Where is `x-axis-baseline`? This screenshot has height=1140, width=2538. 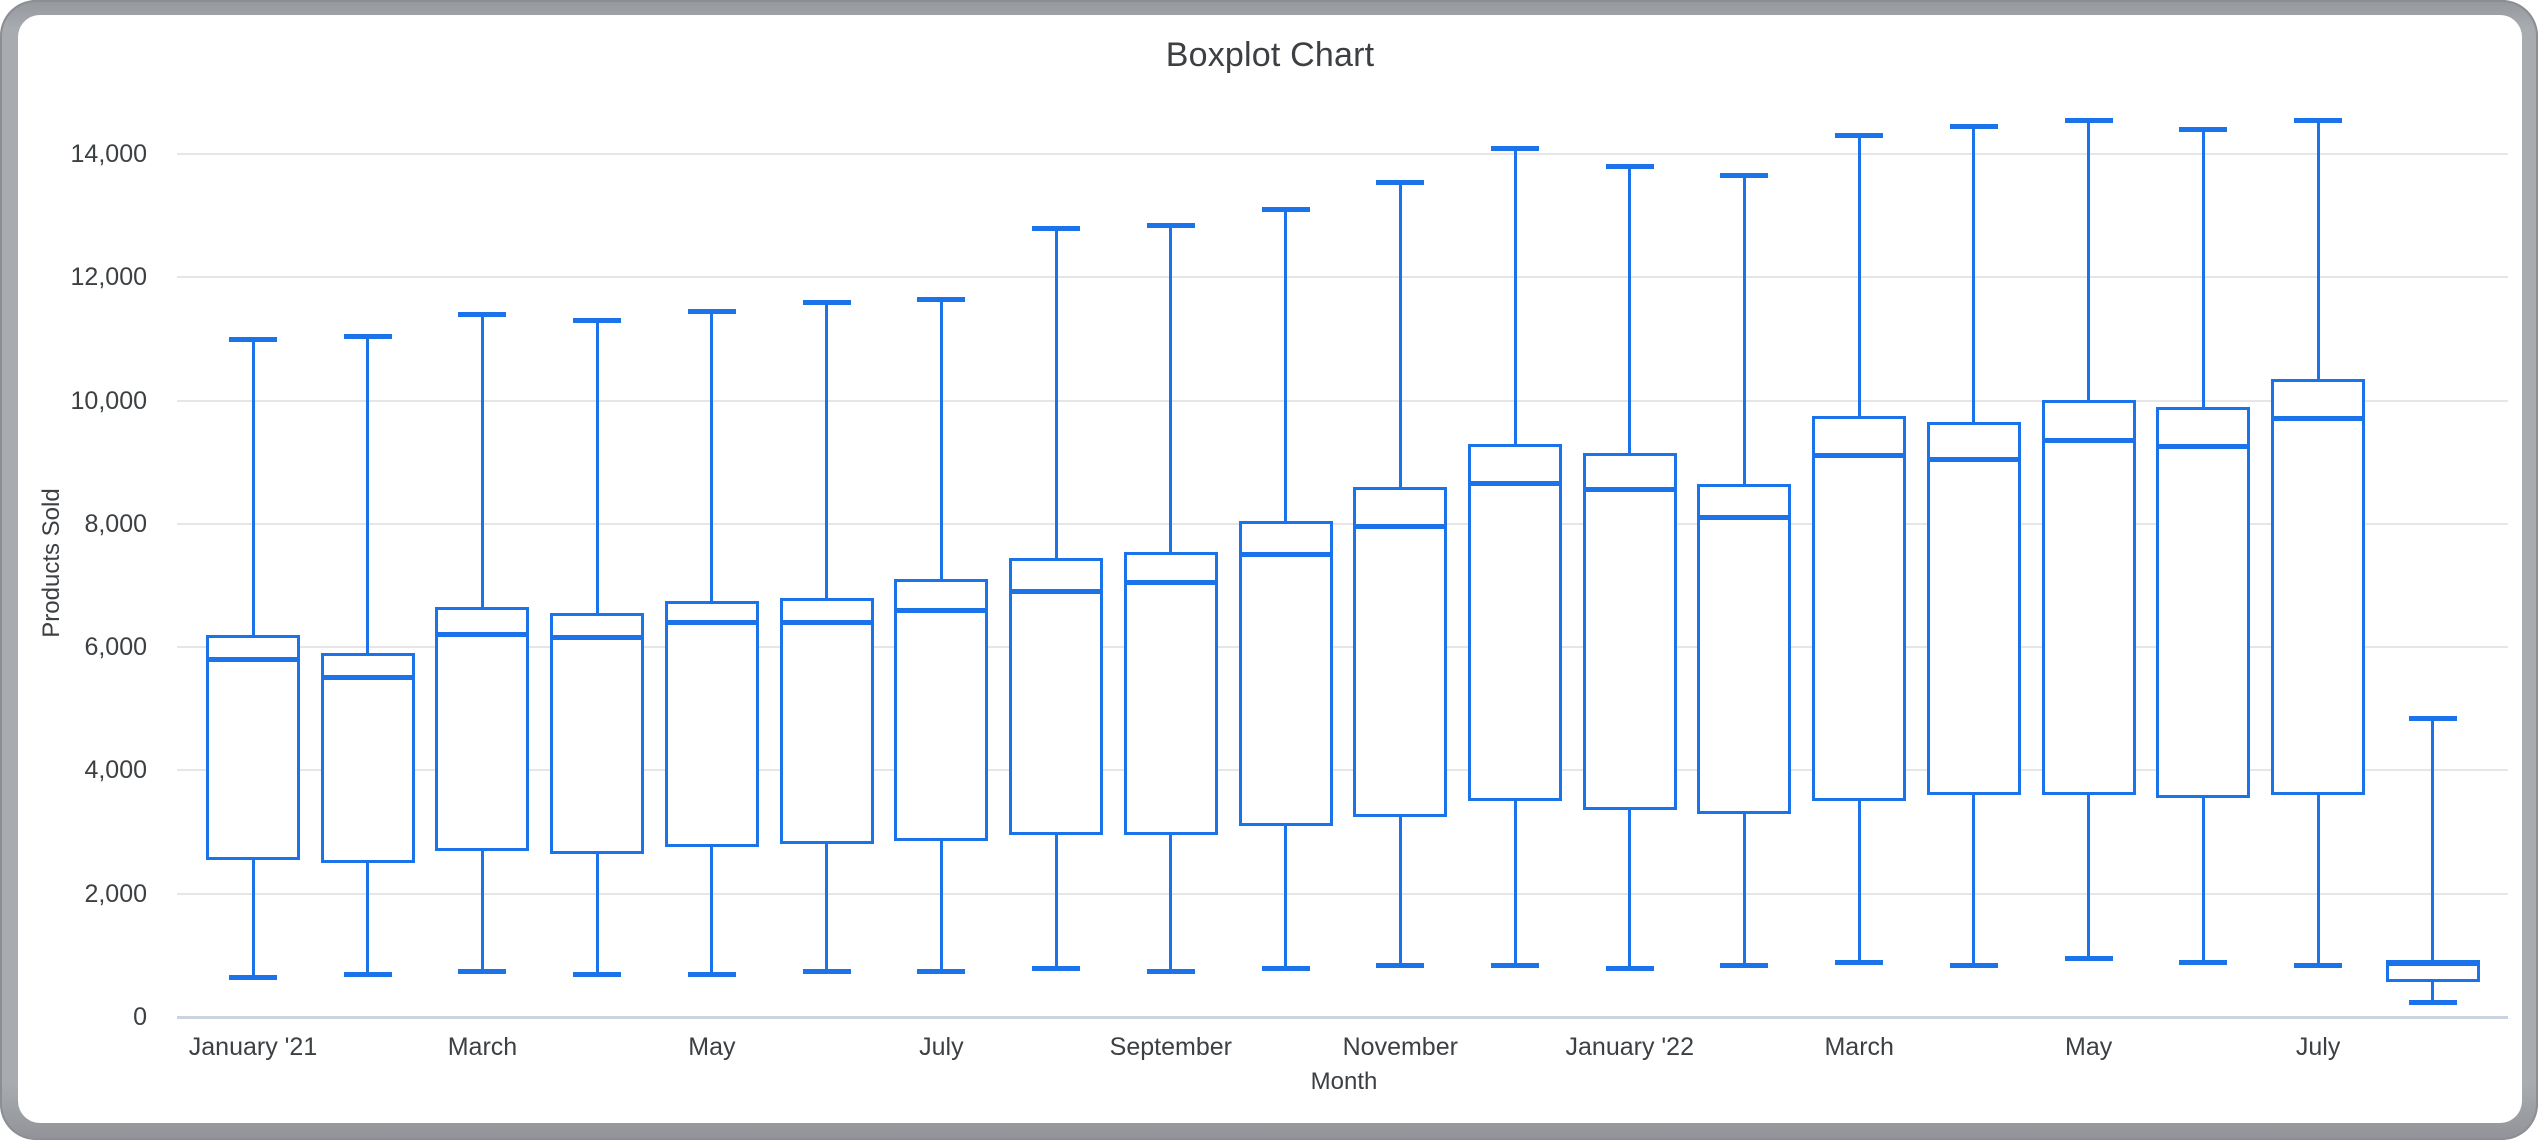 x-axis-baseline is located at coordinates (1342, 1017).